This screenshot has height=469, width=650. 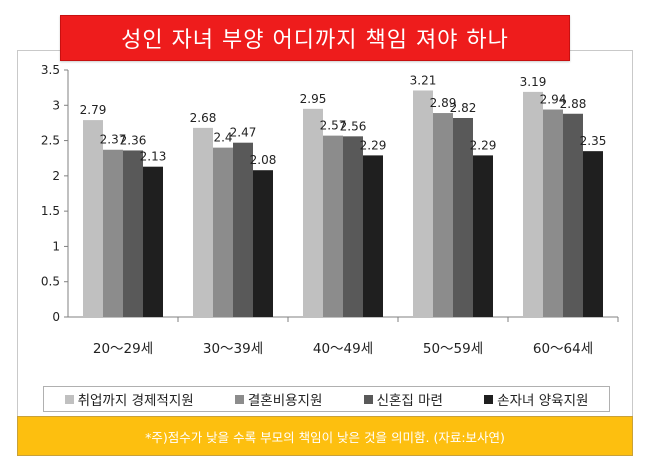 I want to click on chart-title: 성인 자녀 부양 어디까지 책임 져야 하나, so click(x=315, y=38).